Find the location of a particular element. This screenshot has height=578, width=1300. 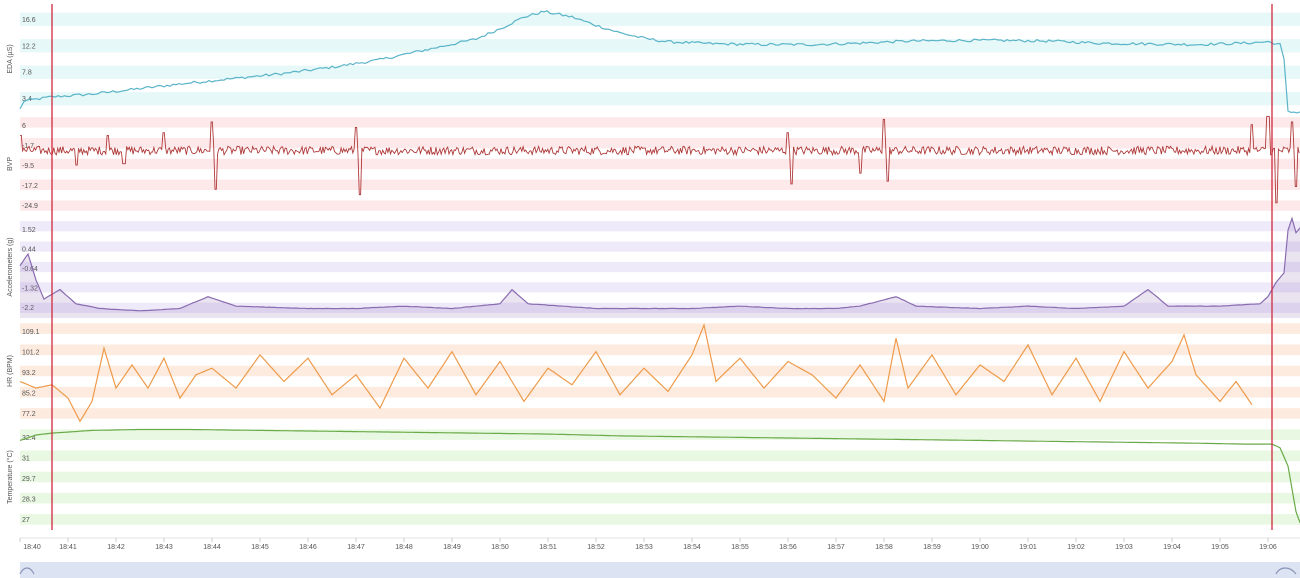

y-tick-label: 0.44 is located at coordinates (29, 250).